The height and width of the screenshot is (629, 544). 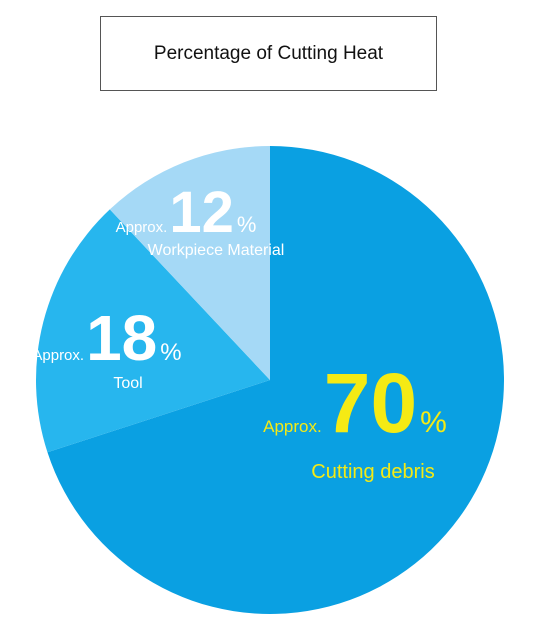 I want to click on data-label-name: Cutting debris, so click(x=372, y=472).